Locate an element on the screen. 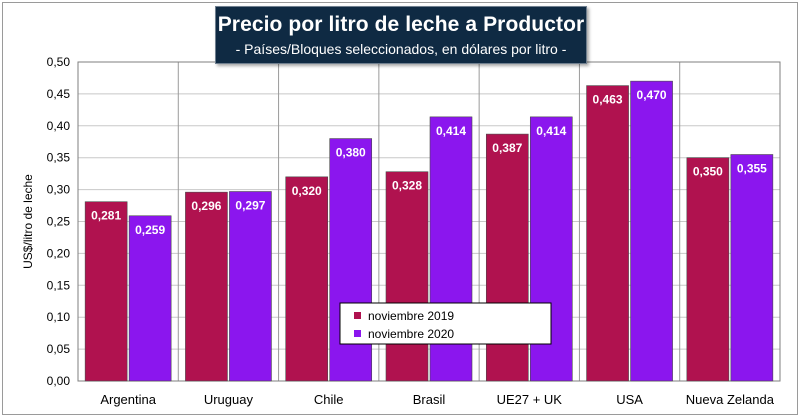 The width and height of the screenshot is (800, 417). y-tick-label: 0,50 is located at coordinates (59, 62).